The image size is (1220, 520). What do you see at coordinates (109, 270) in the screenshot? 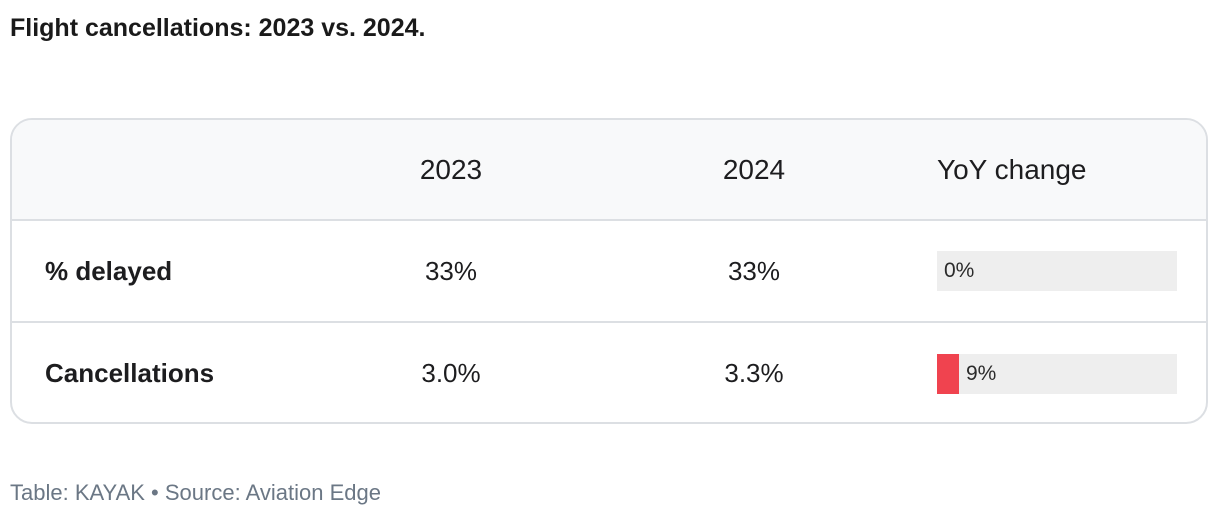
I see `row-label: % delayed` at bounding box center [109, 270].